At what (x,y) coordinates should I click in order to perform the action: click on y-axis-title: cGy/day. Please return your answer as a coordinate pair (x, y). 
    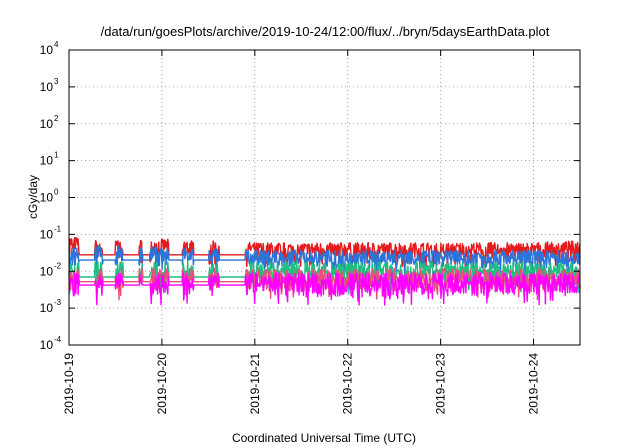
    Looking at the image, I should click on (33, 197).